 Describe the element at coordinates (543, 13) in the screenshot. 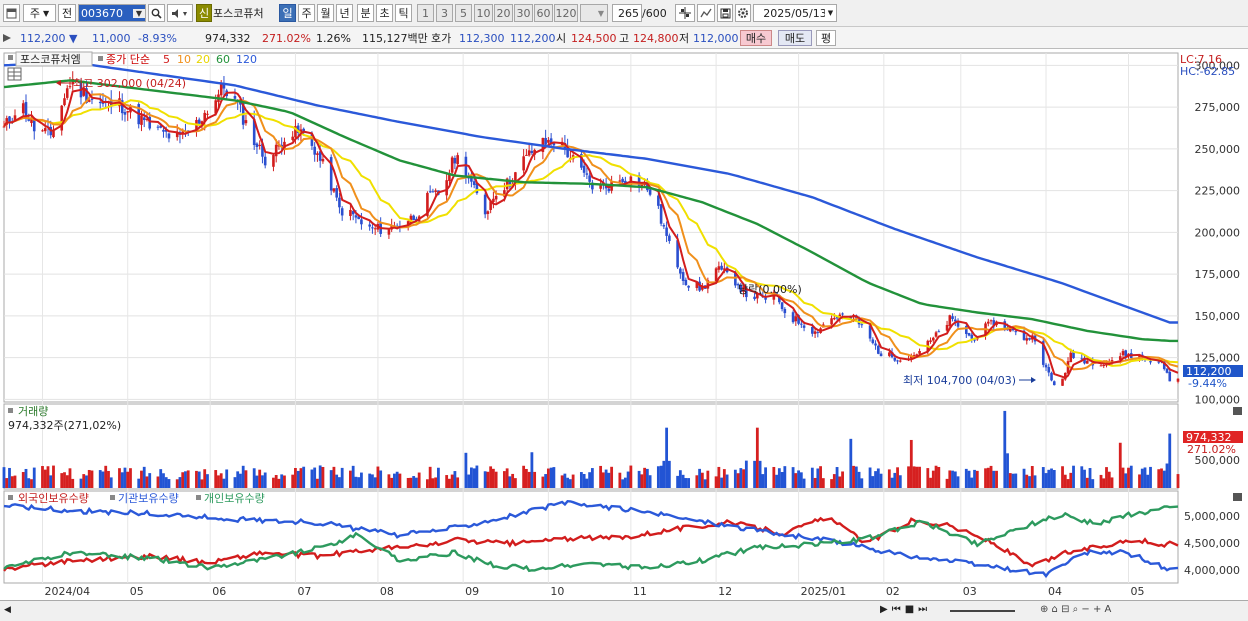

I see `interval-60-button: 60` at that location.